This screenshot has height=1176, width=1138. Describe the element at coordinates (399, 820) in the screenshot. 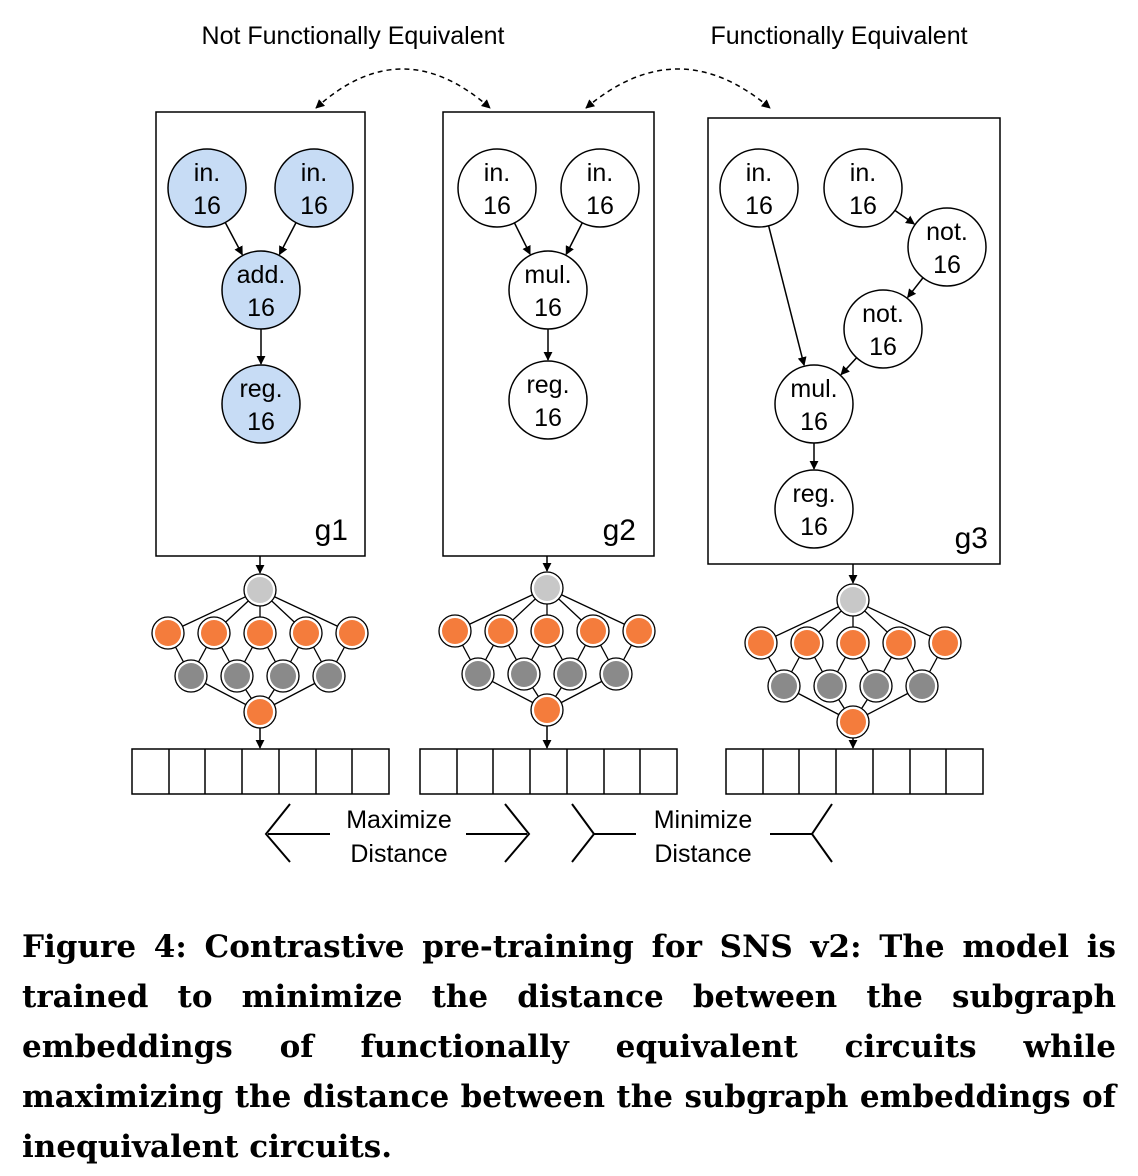

I see `maximize-label-line1: Maximize` at that location.